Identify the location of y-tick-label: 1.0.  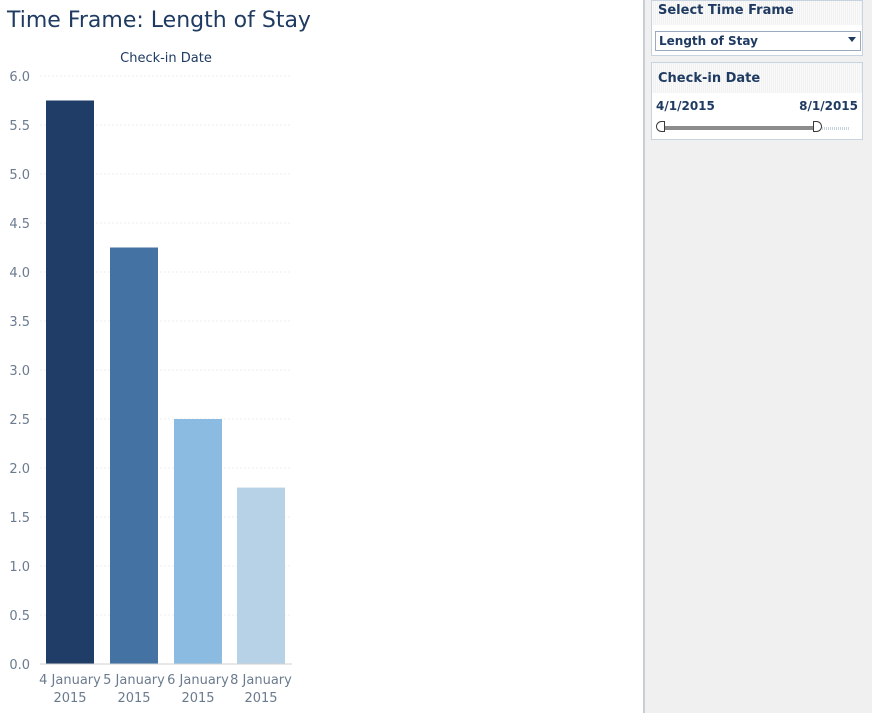
(19, 567).